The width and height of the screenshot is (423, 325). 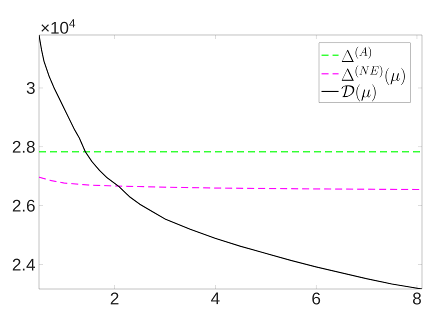 What do you see at coordinates (23, 146) in the screenshot?
I see `y-tick-label: 2.8` at bounding box center [23, 146].